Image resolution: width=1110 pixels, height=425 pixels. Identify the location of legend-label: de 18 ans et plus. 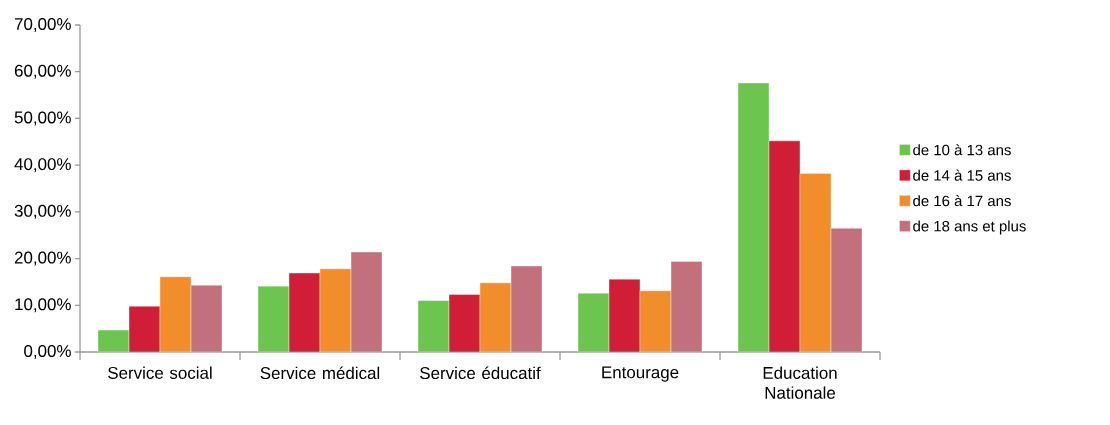
(969, 227).